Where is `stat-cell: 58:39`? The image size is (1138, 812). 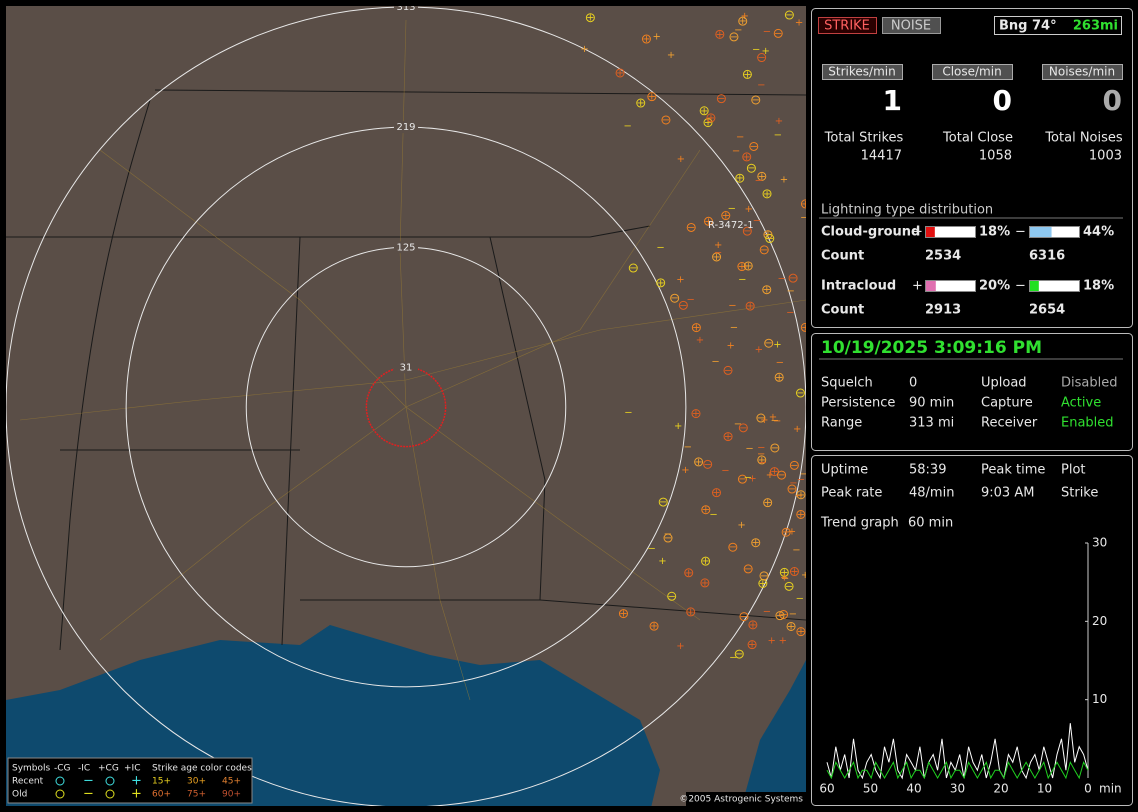
stat-cell: 58:39 is located at coordinates (927, 470).